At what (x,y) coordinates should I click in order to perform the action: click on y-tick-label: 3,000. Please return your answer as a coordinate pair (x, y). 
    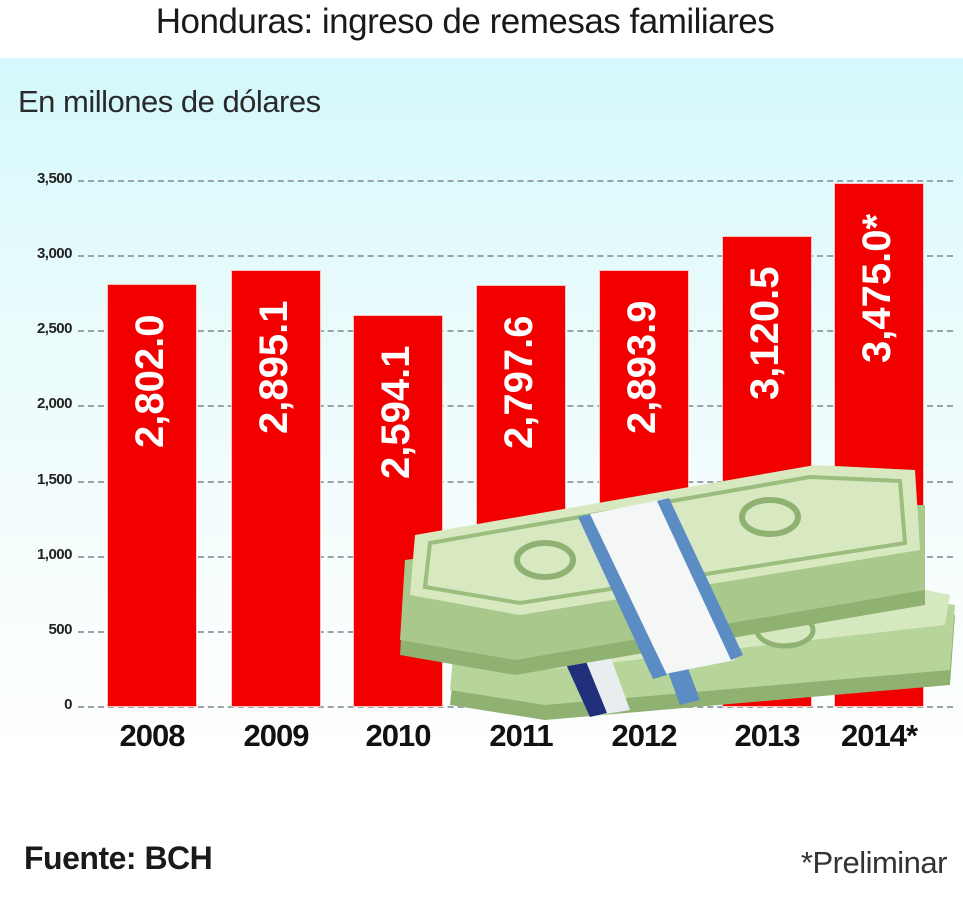
    Looking at the image, I should click on (54, 254).